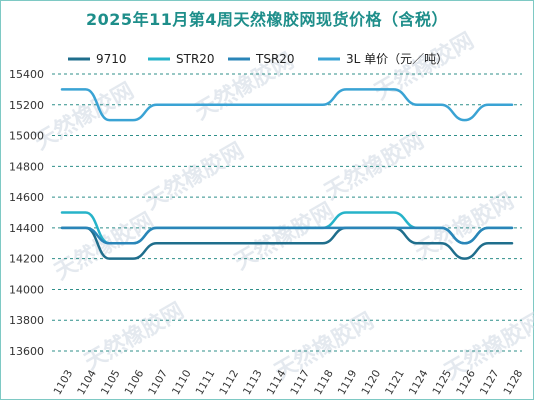 Image resolution: width=534 pixels, height=400 pixels. What do you see at coordinates (26, 228) in the screenshot?
I see `y-tick-label: 14400` at bounding box center [26, 228].